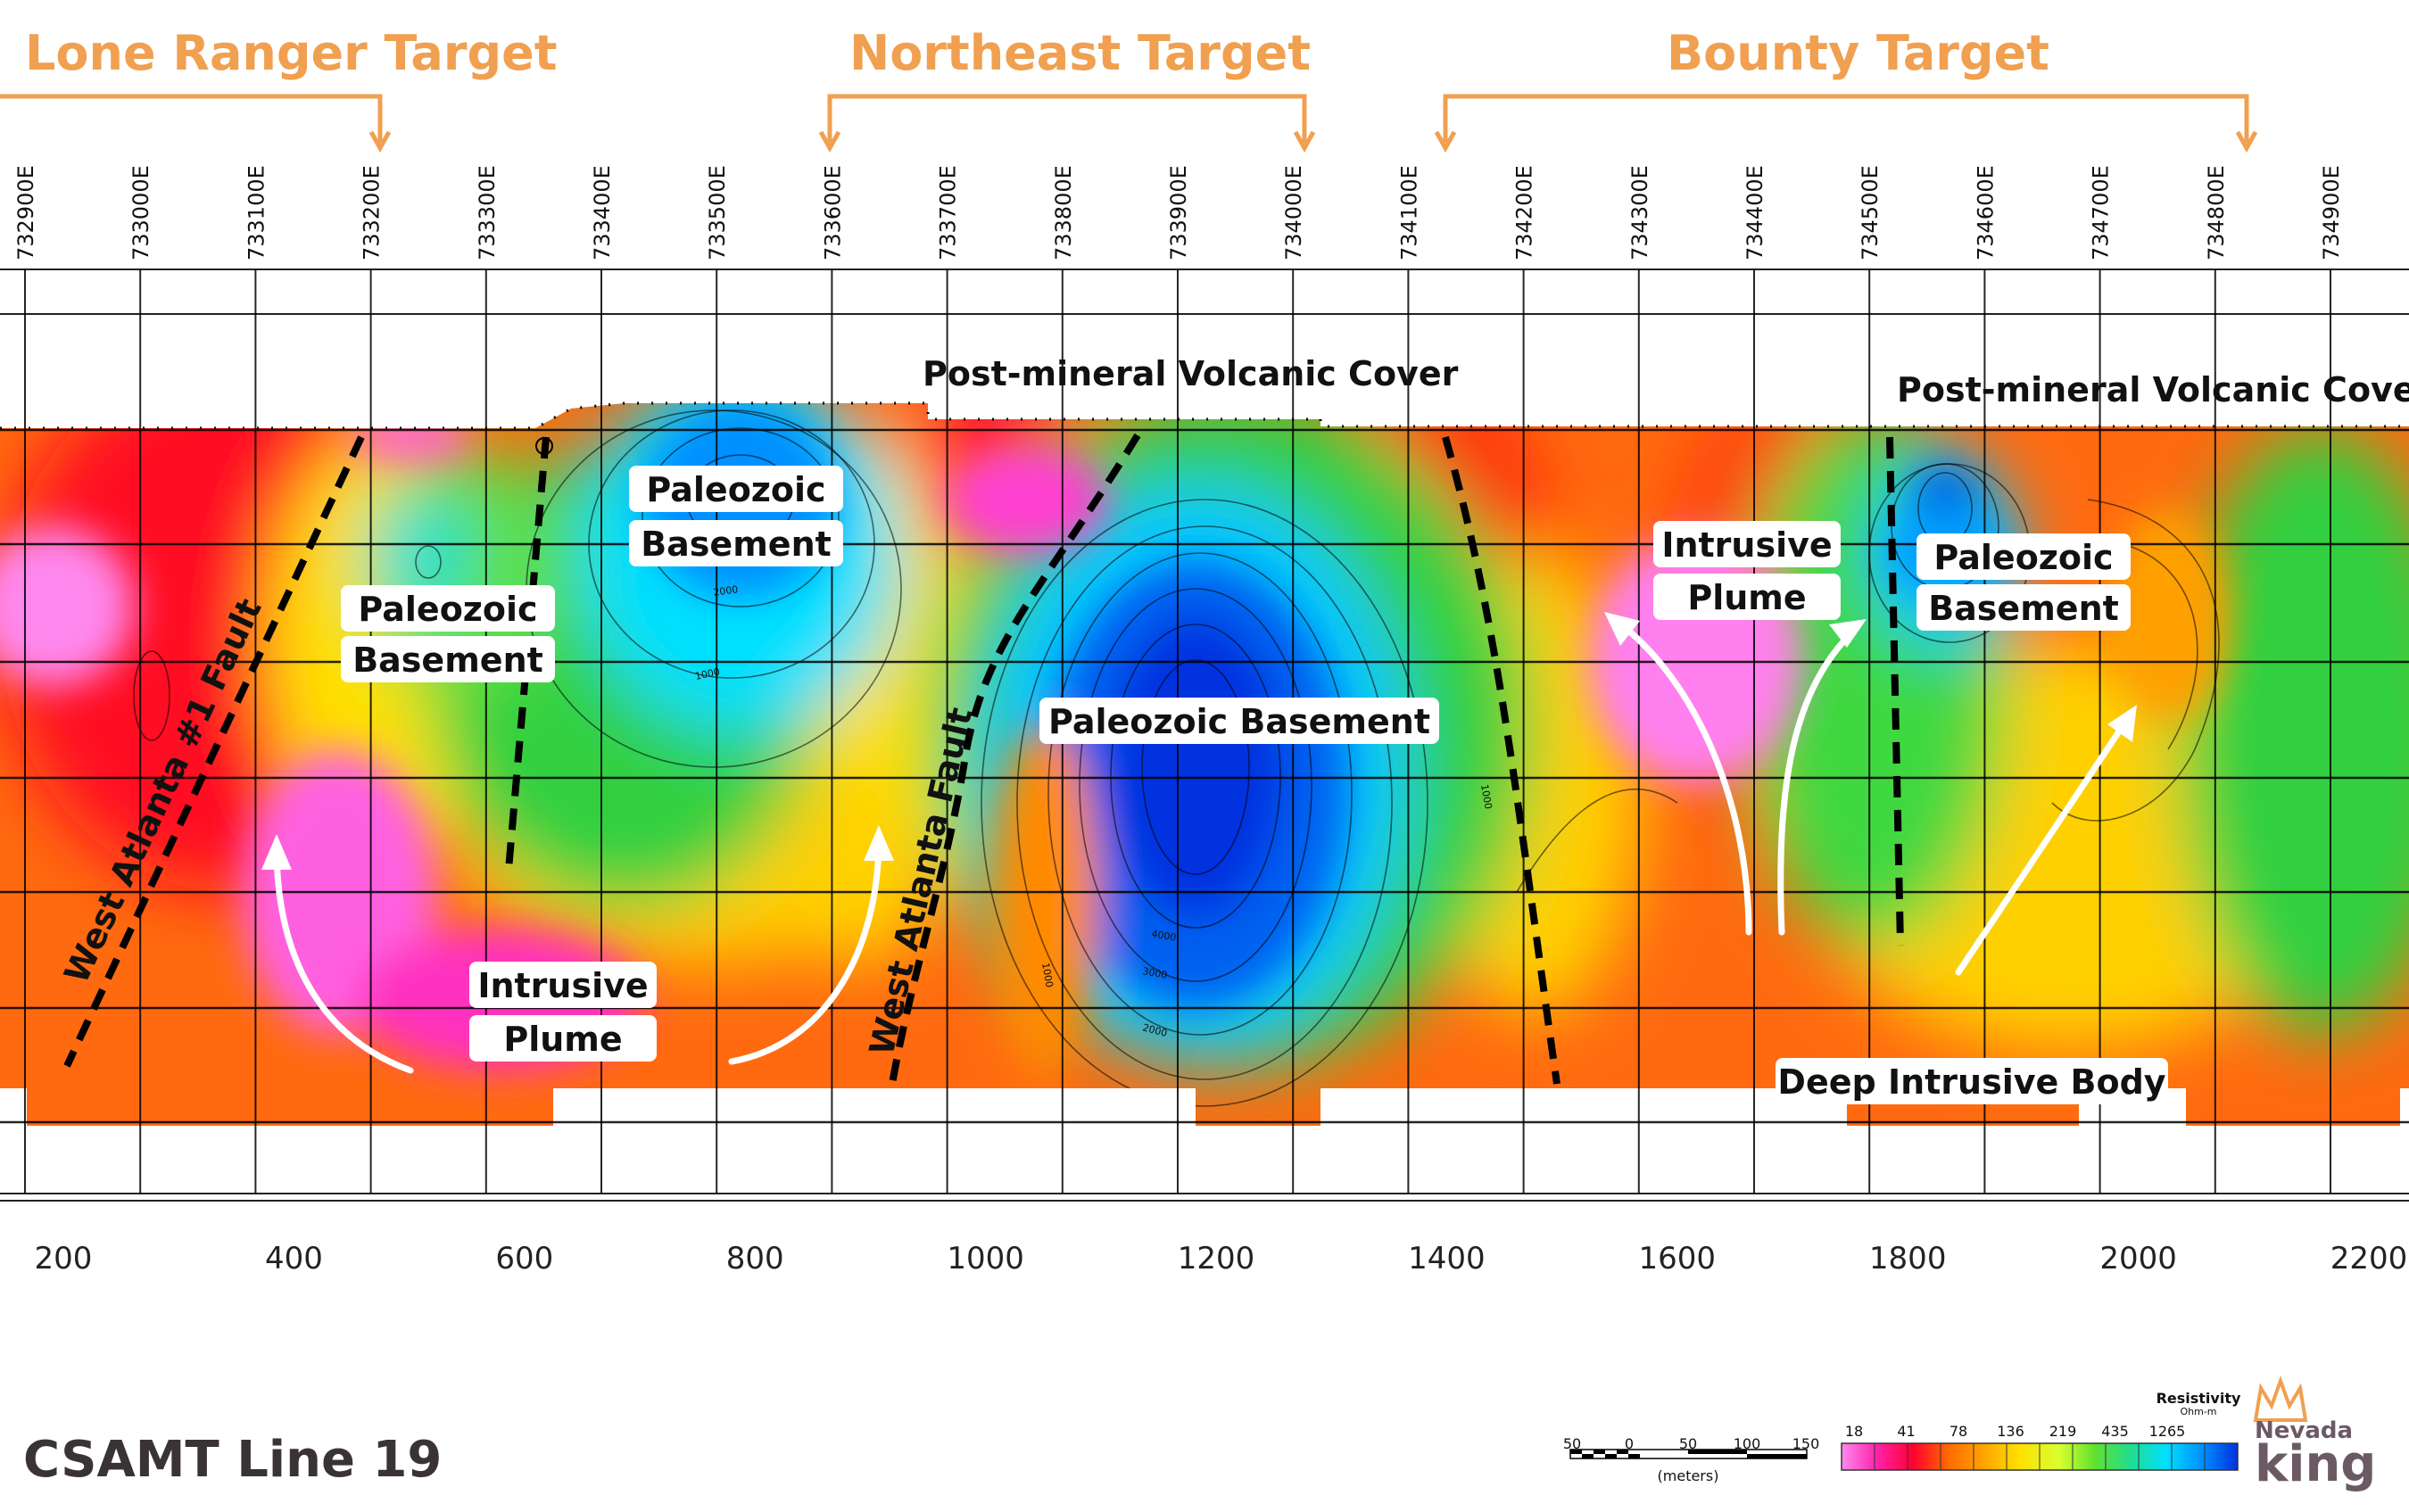 Image resolution: width=2409 pixels, height=1512 pixels. I want to click on label-paleo-left-1: Paleozoic, so click(448, 609).